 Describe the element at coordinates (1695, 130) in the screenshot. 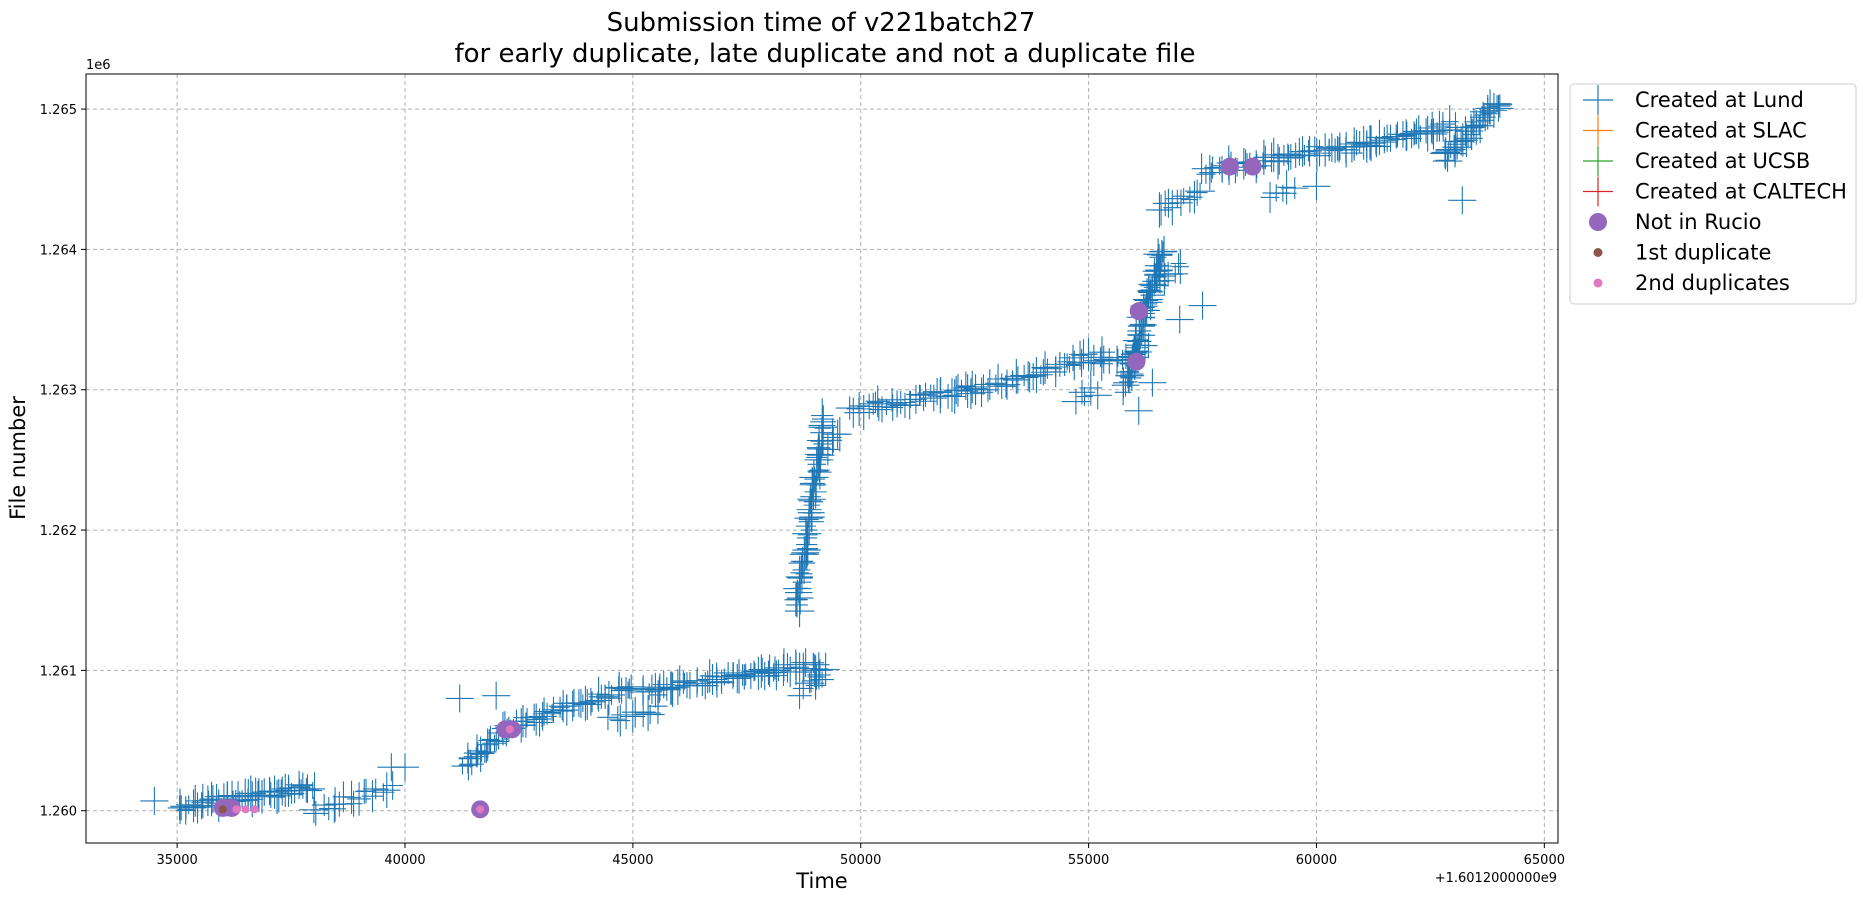

I see `legend-entry: Created at SLAC` at that location.